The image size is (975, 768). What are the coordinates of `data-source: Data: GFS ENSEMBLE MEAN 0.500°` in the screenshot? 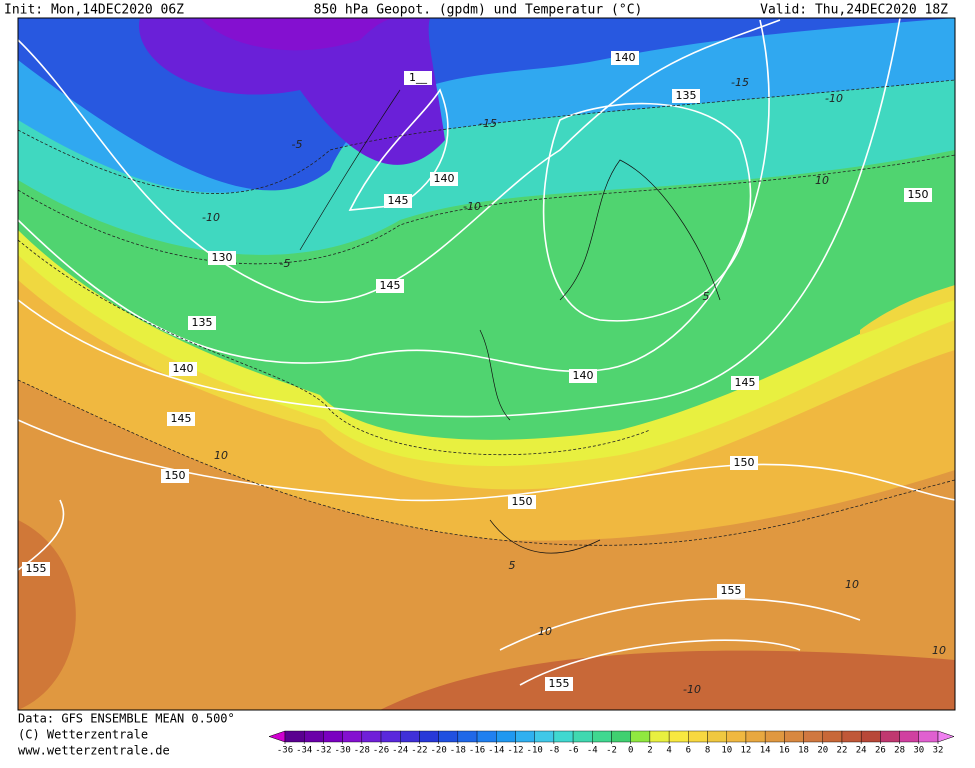 It's located at (126, 719).